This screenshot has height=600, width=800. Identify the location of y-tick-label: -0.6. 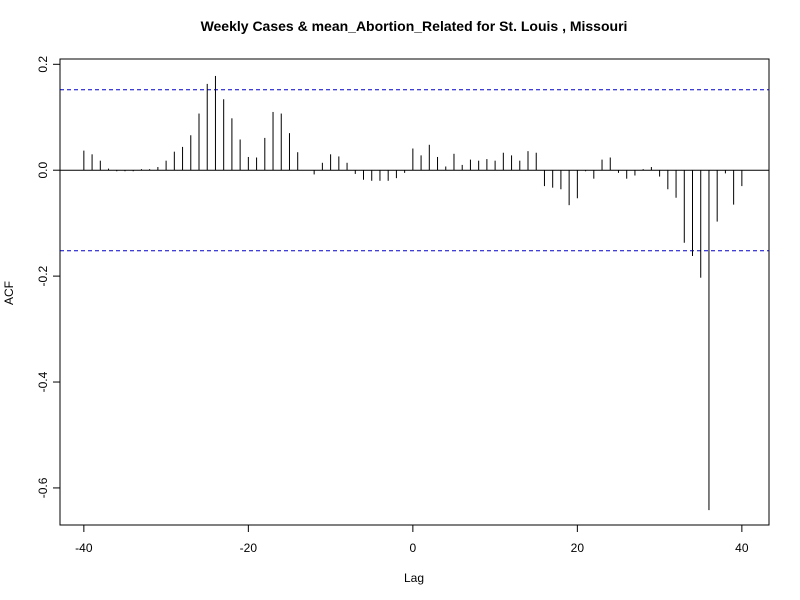
(43, 487).